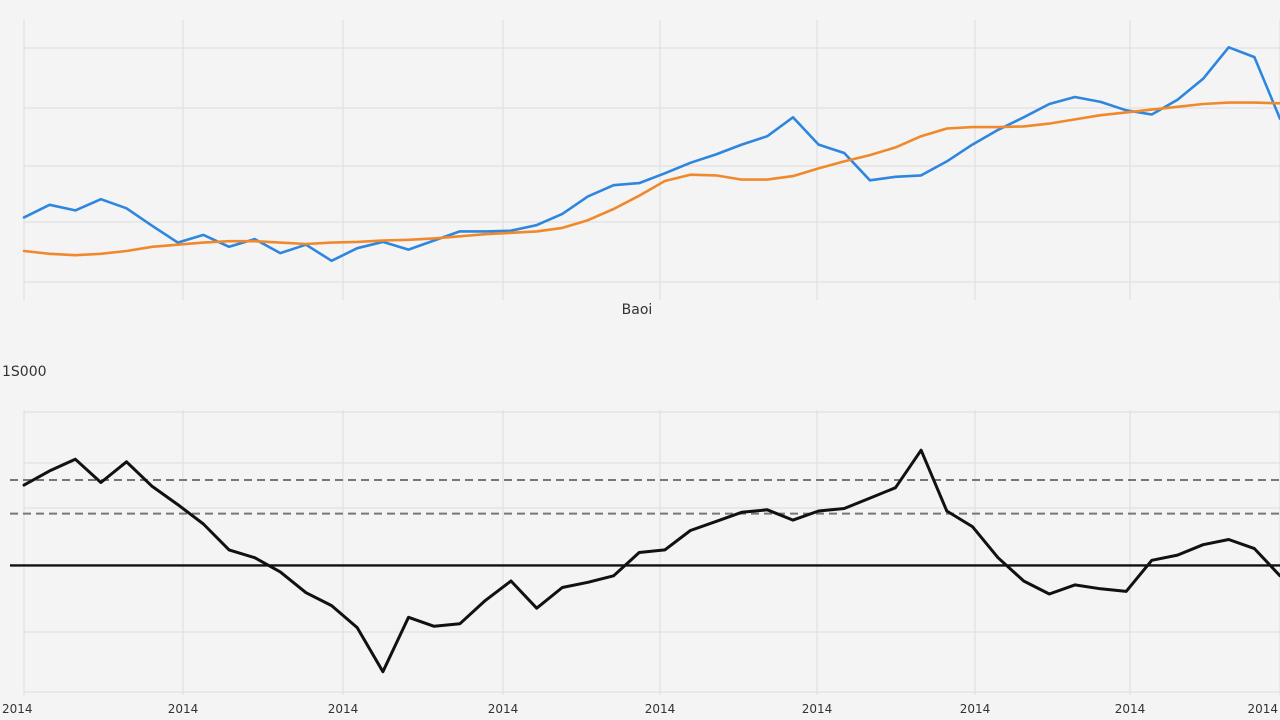 This screenshot has width=1280, height=720. I want to click on top-caption: Baoi, so click(637, 310).